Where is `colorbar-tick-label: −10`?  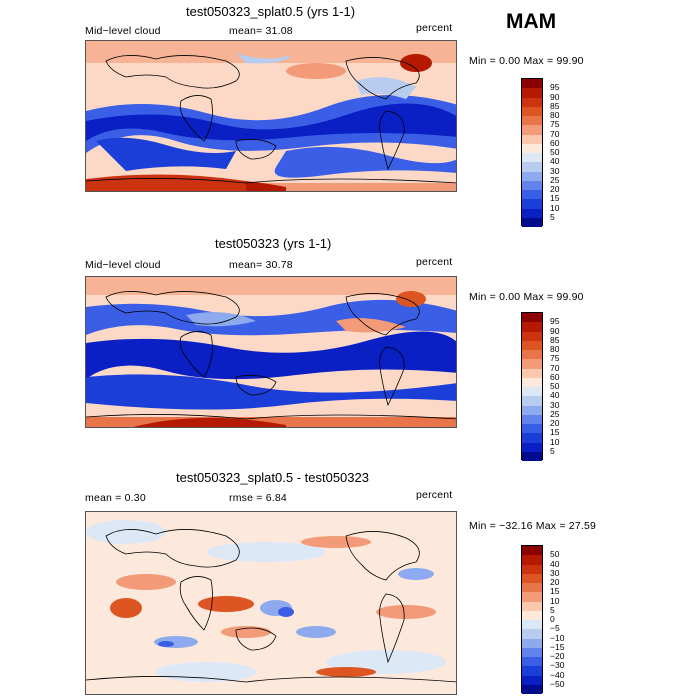 colorbar-tick-label: −10 is located at coordinates (557, 637).